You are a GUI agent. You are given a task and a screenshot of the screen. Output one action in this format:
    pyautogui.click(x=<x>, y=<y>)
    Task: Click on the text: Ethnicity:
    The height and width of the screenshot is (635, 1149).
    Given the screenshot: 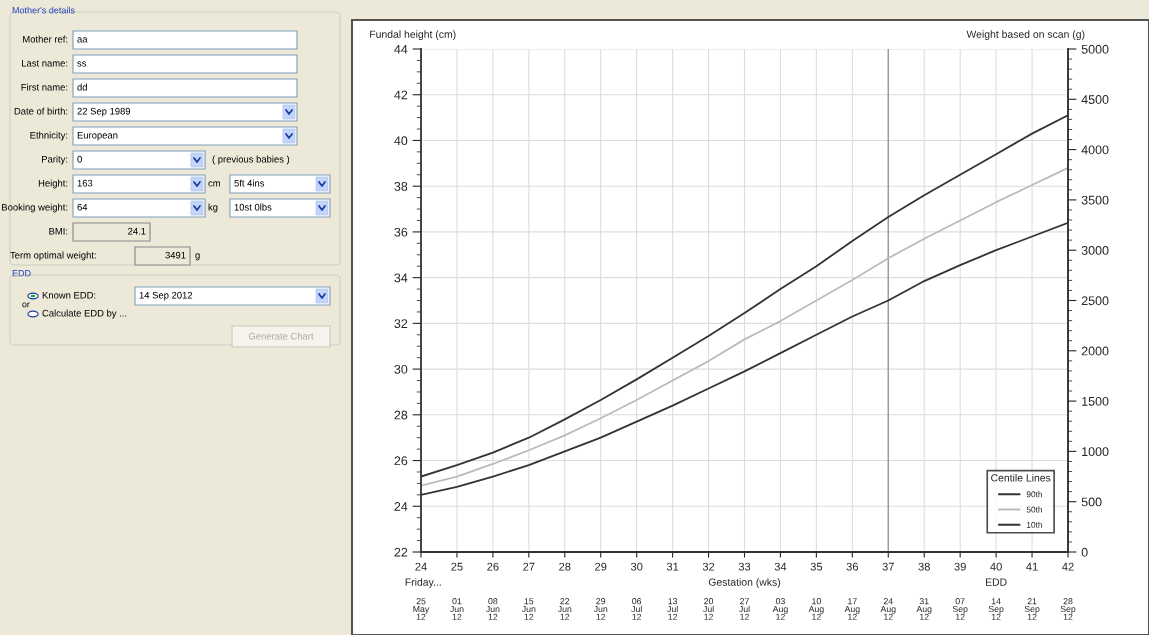 What is the action you would take?
    pyautogui.click(x=49, y=136)
    